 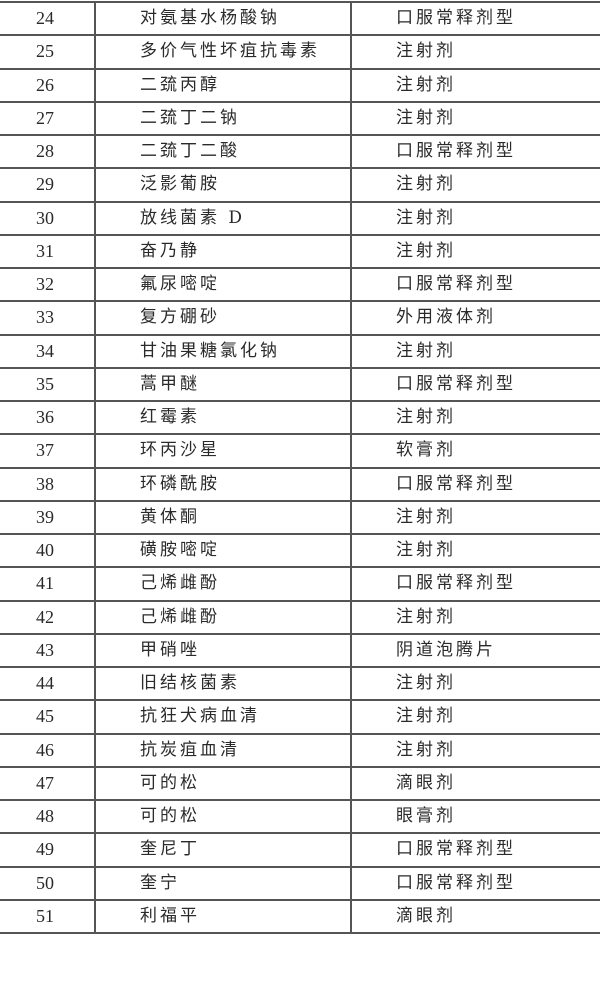 What do you see at coordinates (300, 916) in the screenshot?
I see `table-row: 51 利福平 滴眼剂` at bounding box center [300, 916].